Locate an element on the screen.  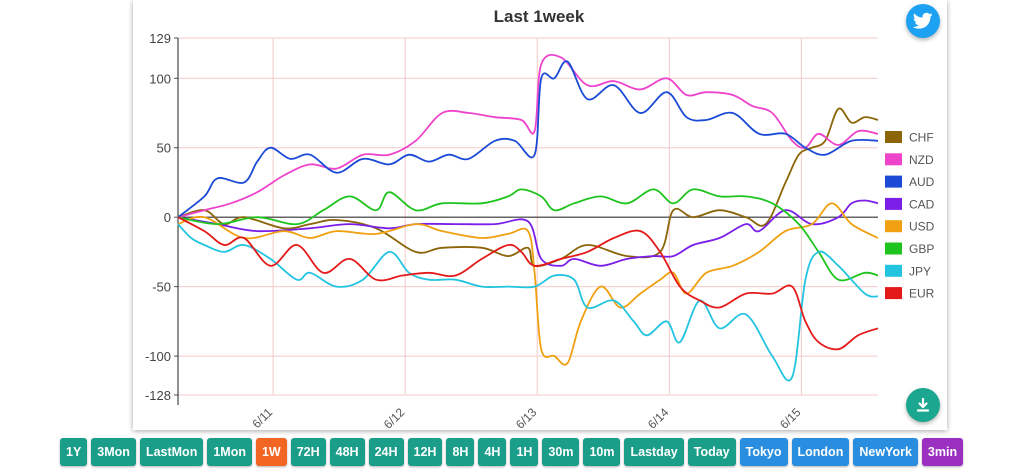
download-button is located at coordinates (923, 405).